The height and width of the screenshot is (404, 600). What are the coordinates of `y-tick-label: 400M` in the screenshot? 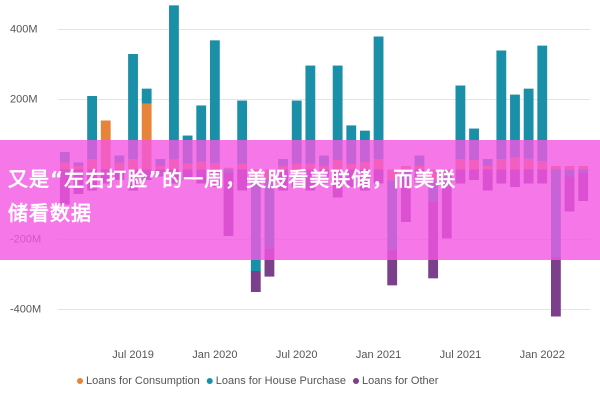 It's located at (24, 29).